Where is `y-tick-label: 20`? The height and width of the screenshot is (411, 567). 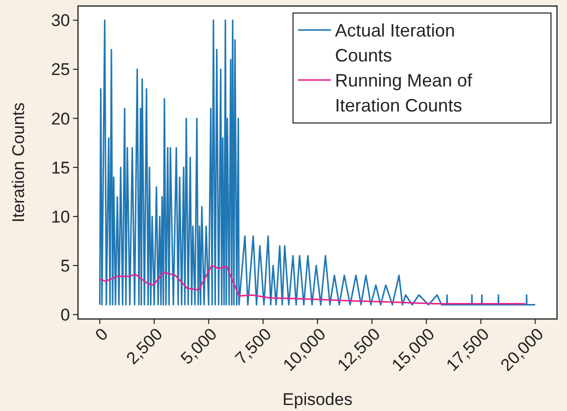 y-tick-label: 20 is located at coordinates (60, 118).